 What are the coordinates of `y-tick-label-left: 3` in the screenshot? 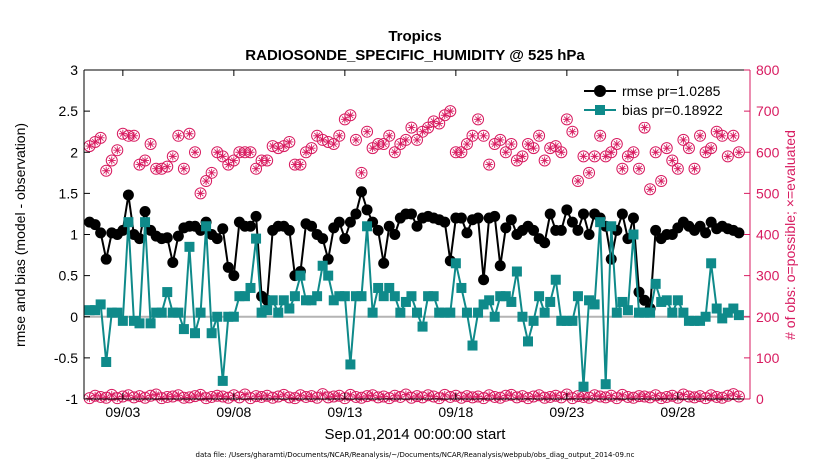 It's located at (74, 70).